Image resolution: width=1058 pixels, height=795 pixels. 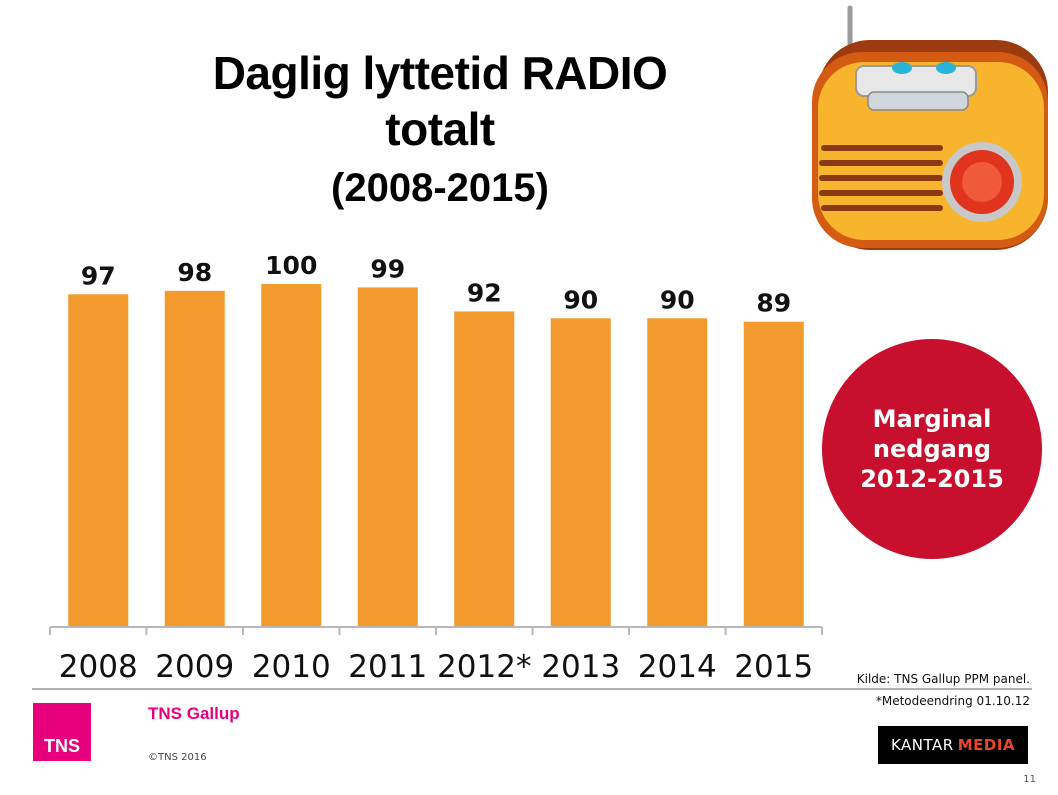 What do you see at coordinates (440, 188) in the screenshot?
I see `subtitle: (2008-2015)` at bounding box center [440, 188].